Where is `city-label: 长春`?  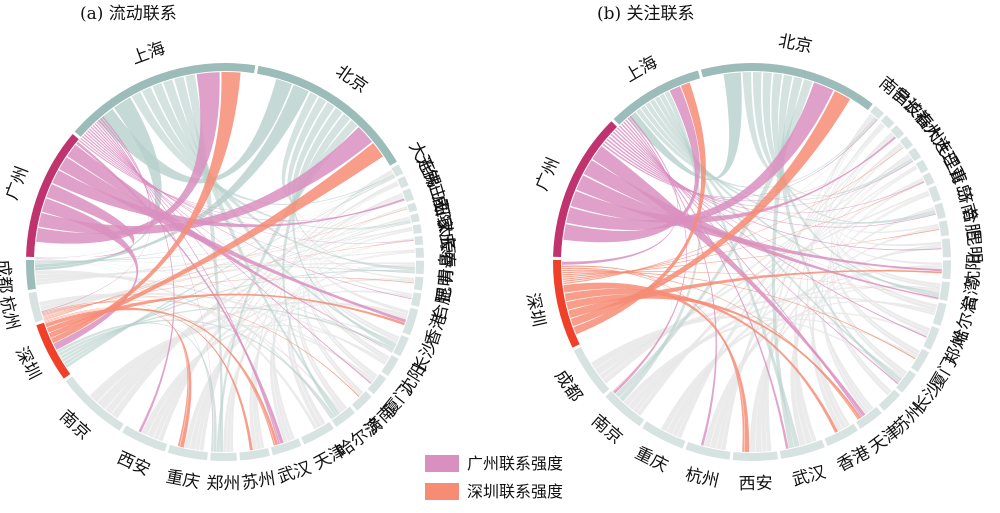
city-label: 长春 is located at coordinates (447, 251).